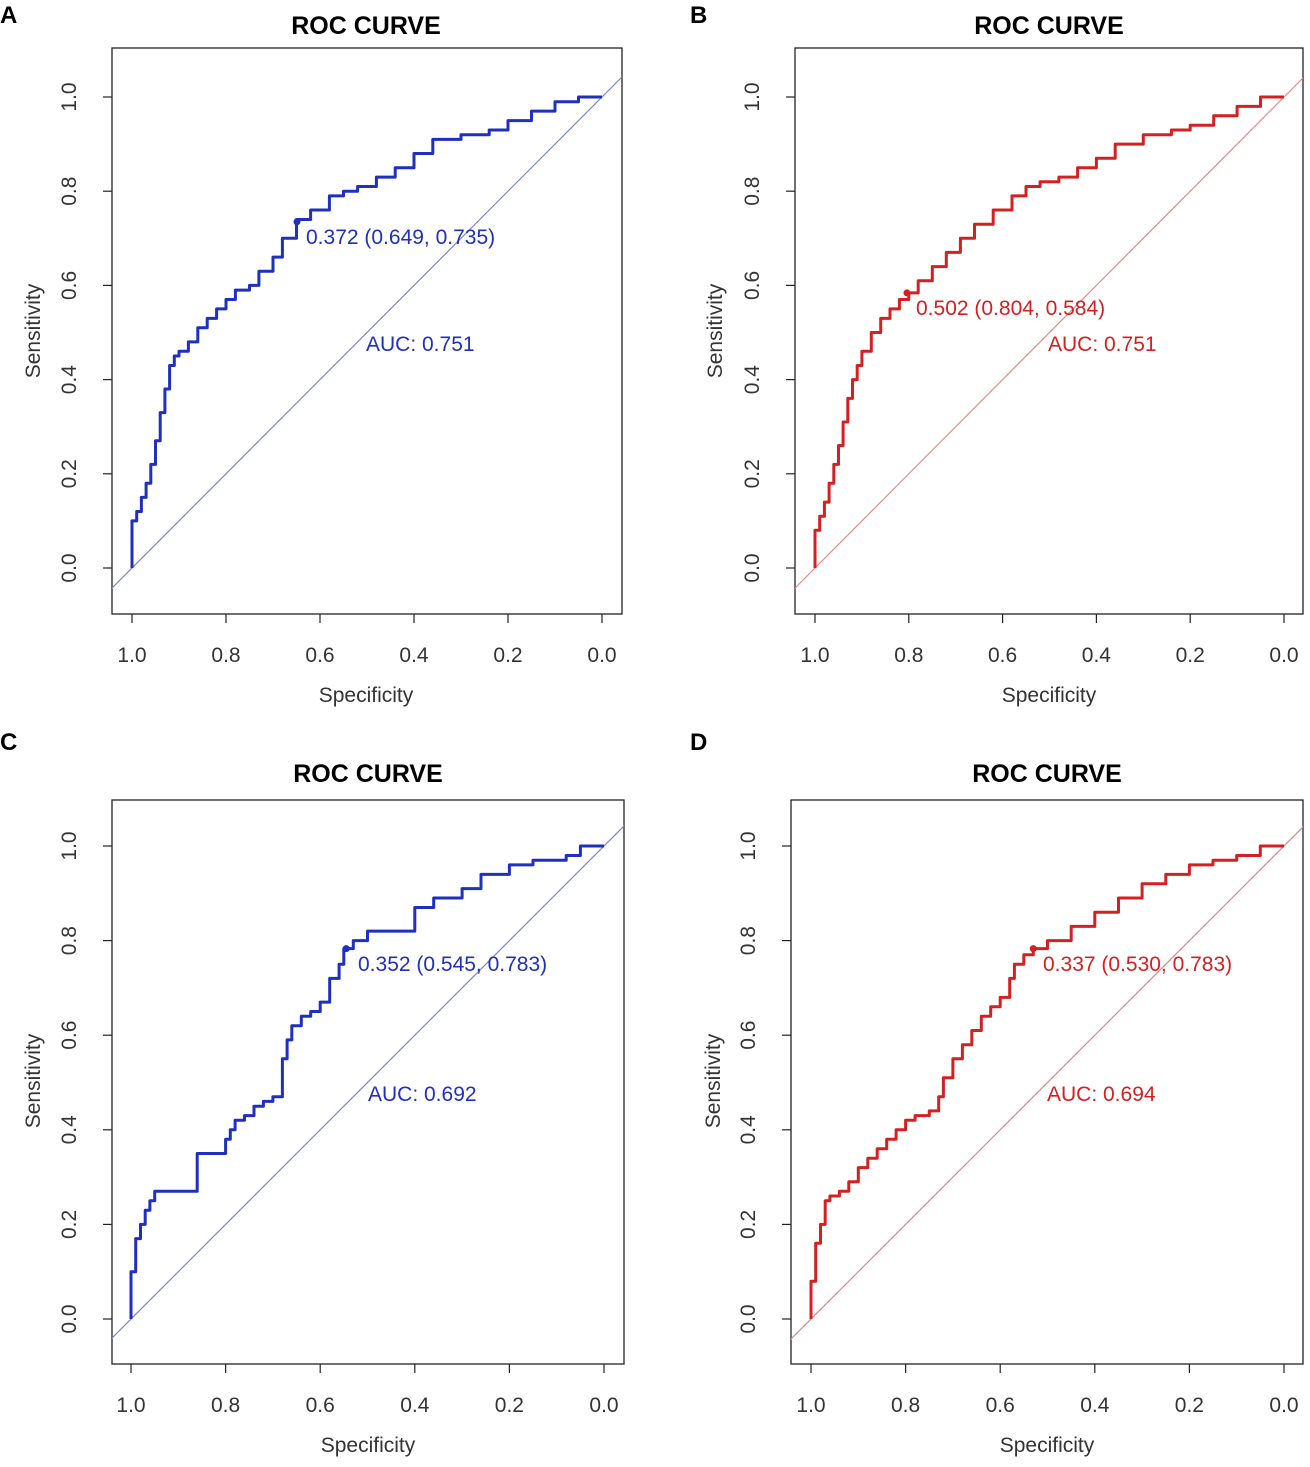  What do you see at coordinates (400, 237) in the screenshot?
I see `threshold-label: 0.372 (0.649, 0.735)` at bounding box center [400, 237].